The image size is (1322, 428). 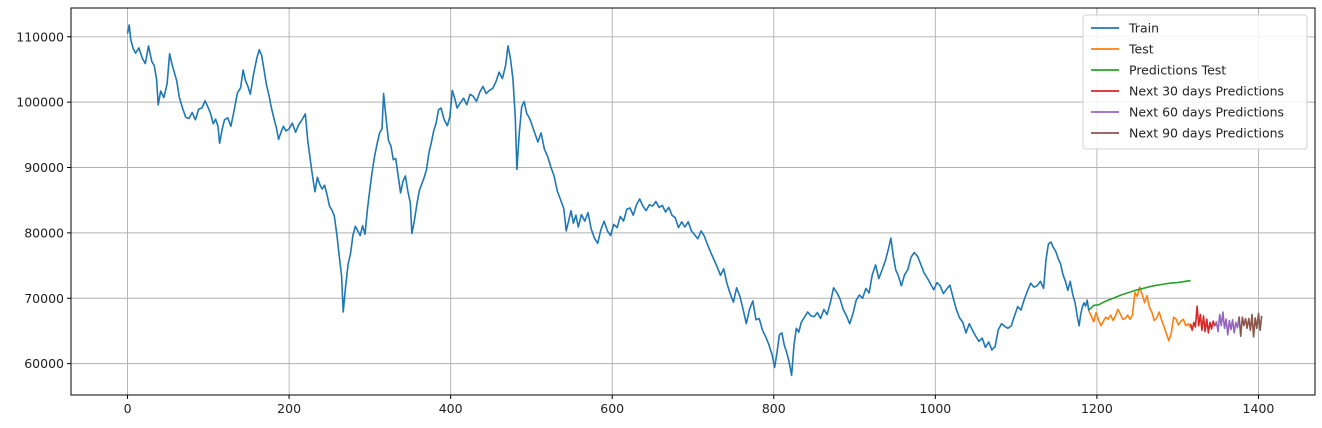 I want to click on legend-entry-label: Next 90 days Predictions, so click(x=1206, y=133).